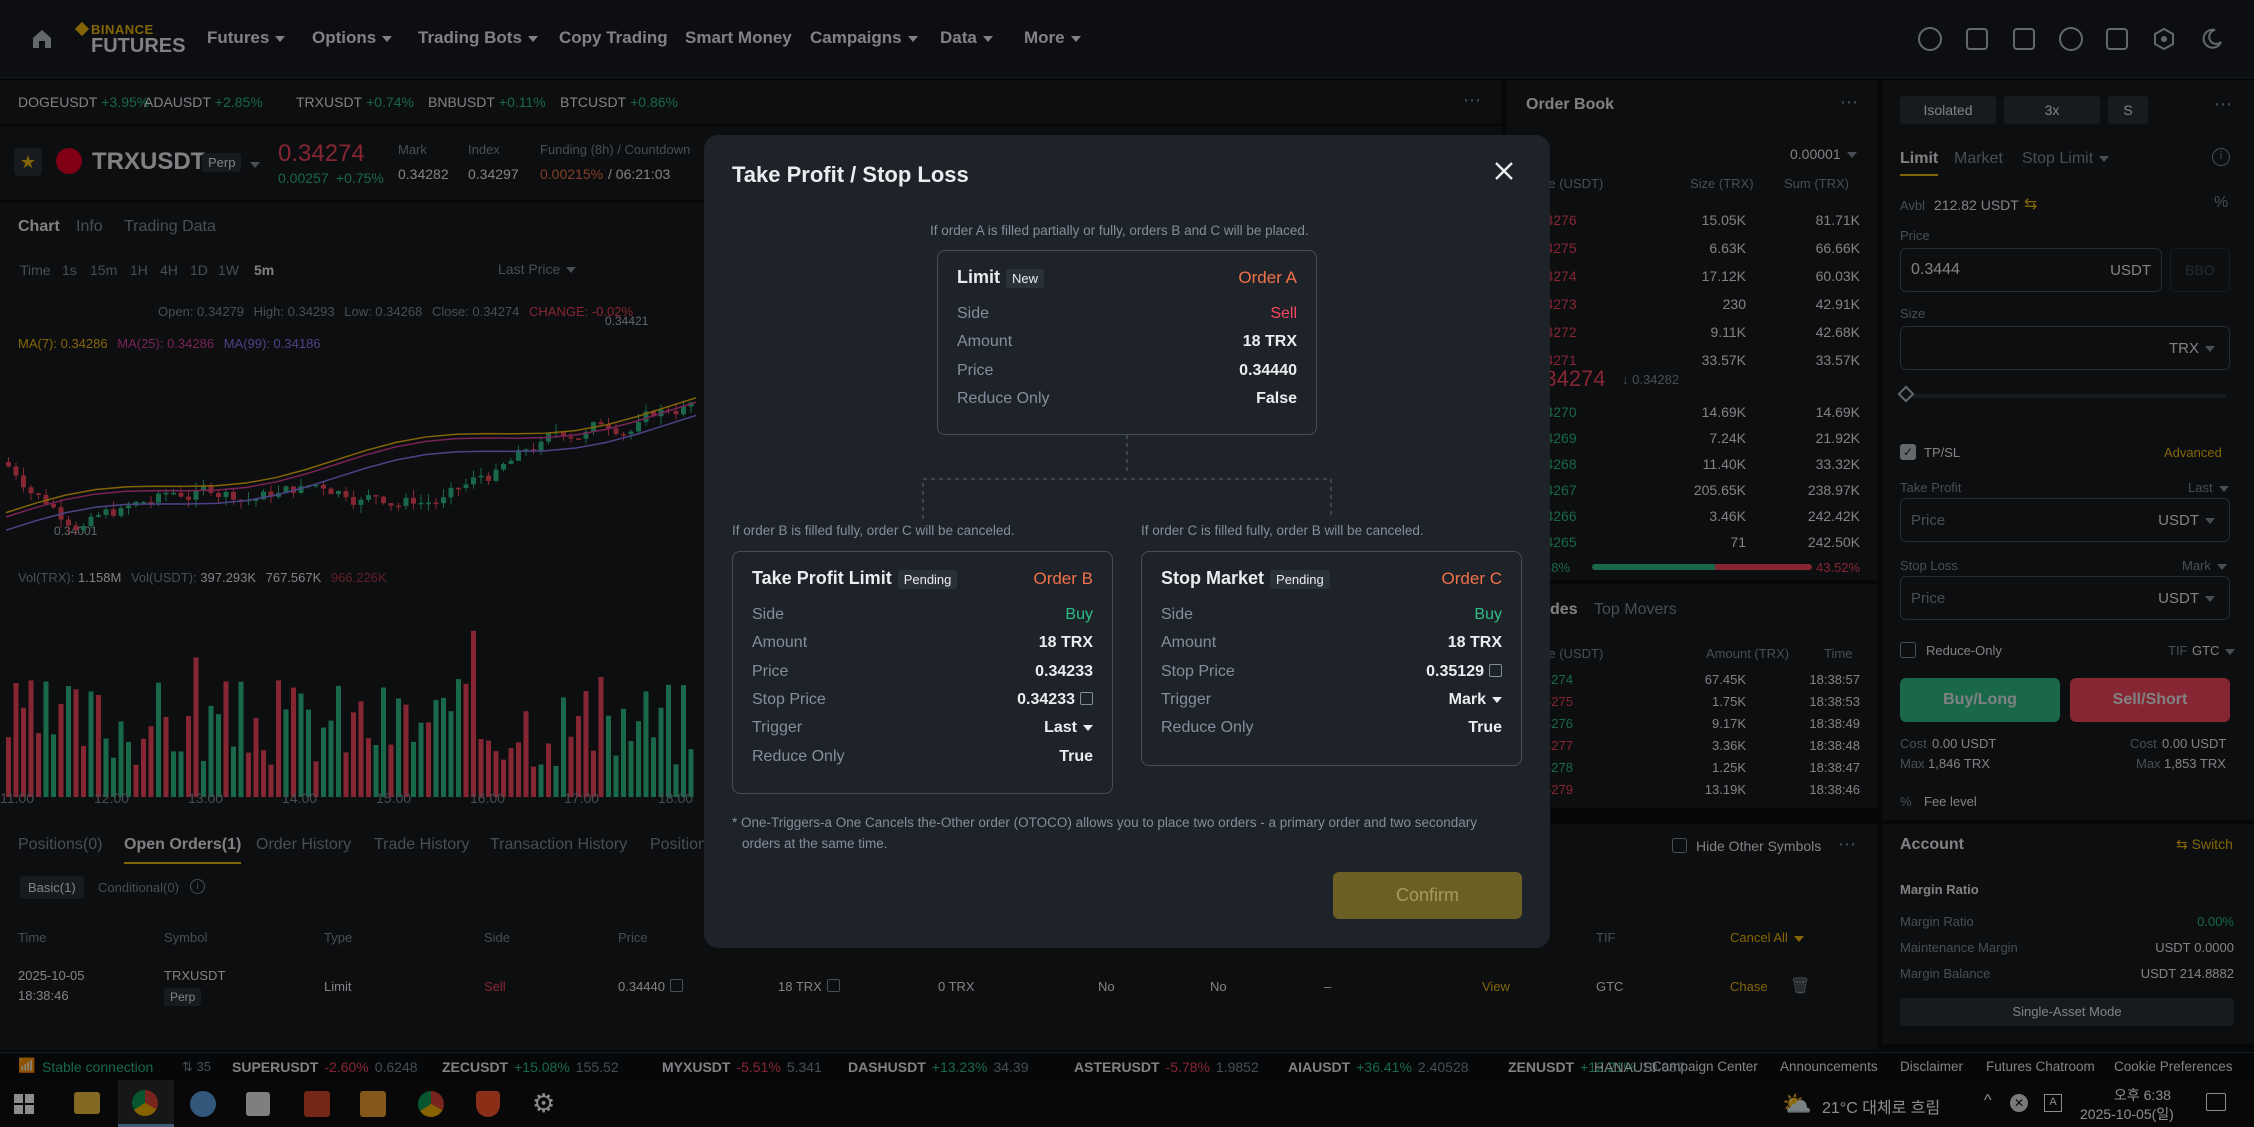 Image resolution: width=2254 pixels, height=1127 pixels. What do you see at coordinates (2164, 39) in the screenshot?
I see `settings-hex-icon` at bounding box center [2164, 39].